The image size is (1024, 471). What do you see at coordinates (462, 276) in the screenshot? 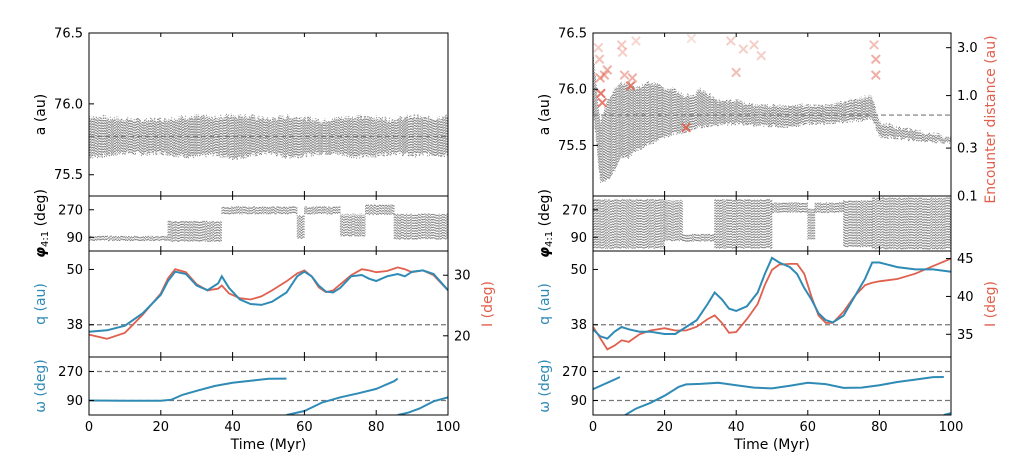
I see `inclination-y-tick-label: 30` at bounding box center [462, 276].